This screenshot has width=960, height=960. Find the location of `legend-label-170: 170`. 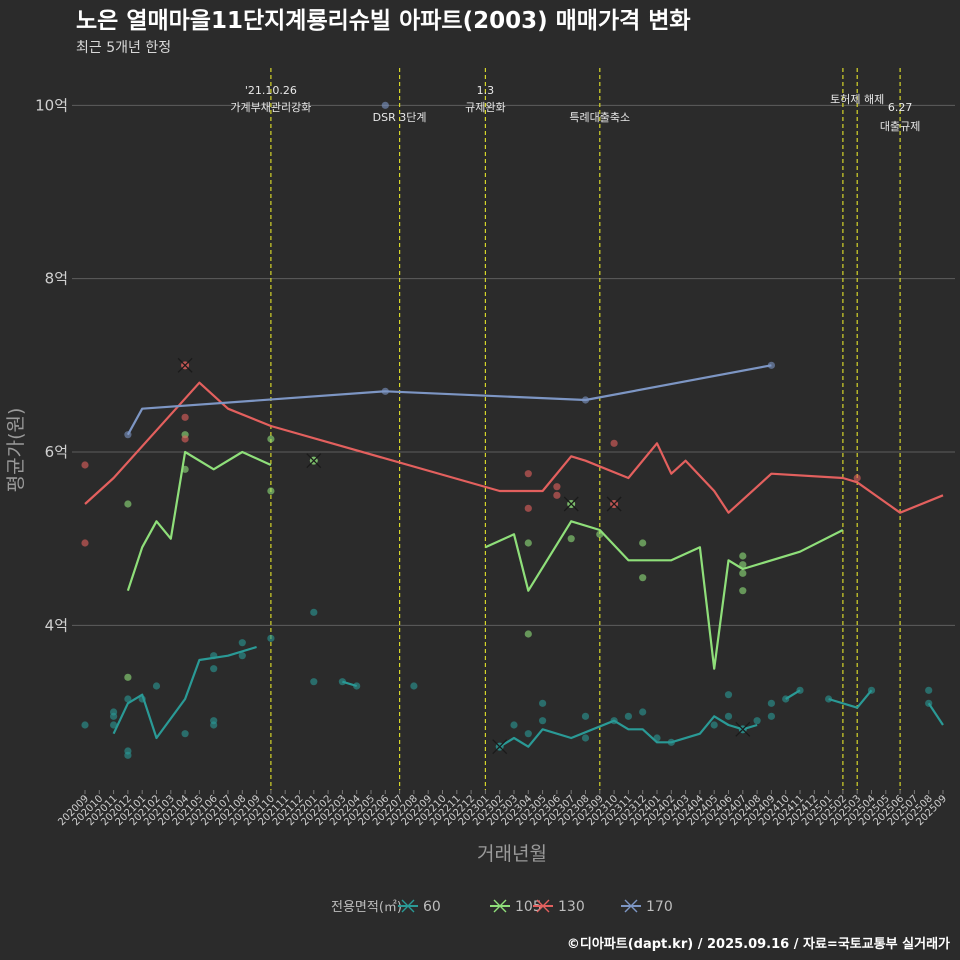

legend-label-170: 170 is located at coordinates (659, 907).